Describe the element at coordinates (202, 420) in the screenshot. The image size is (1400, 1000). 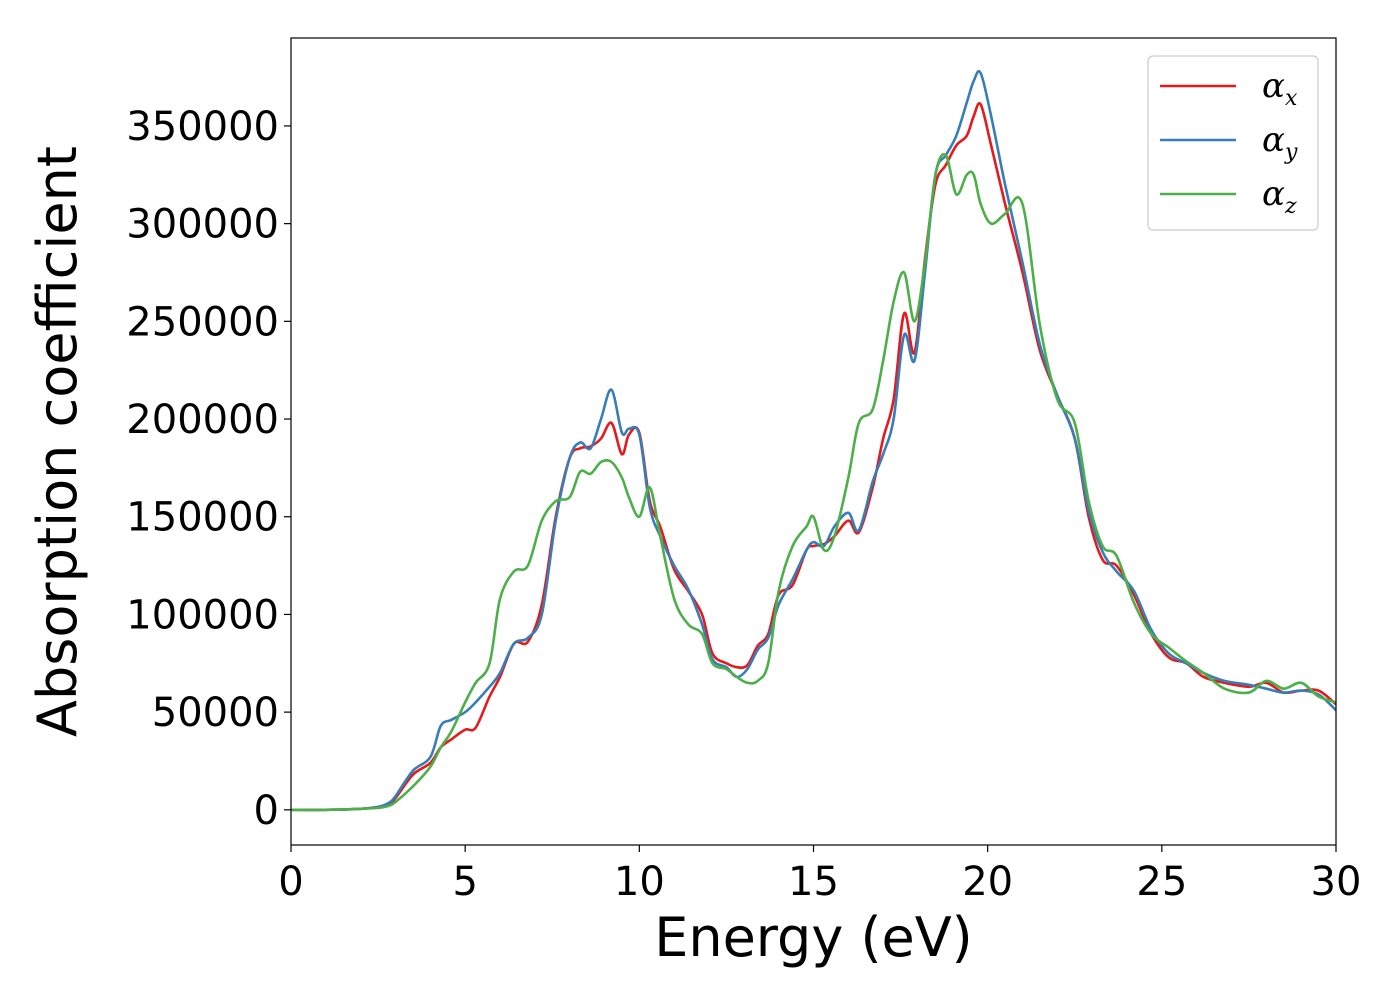
I see `y-tick-label: 200000` at that location.